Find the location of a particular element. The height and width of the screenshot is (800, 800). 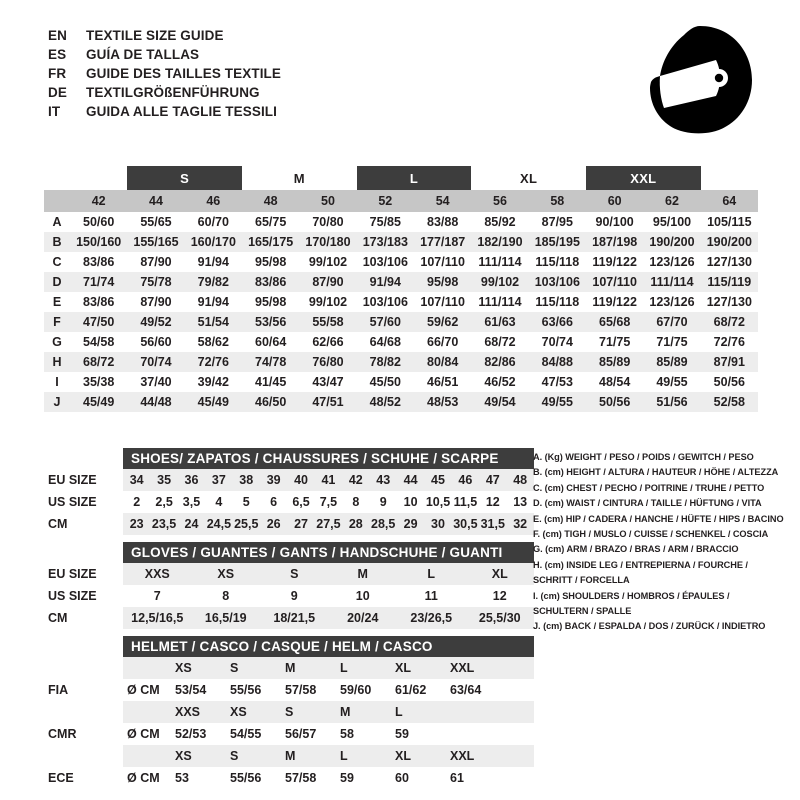

helmet-row-cells: XS S M L XL XXL is located at coordinates (440, 756).